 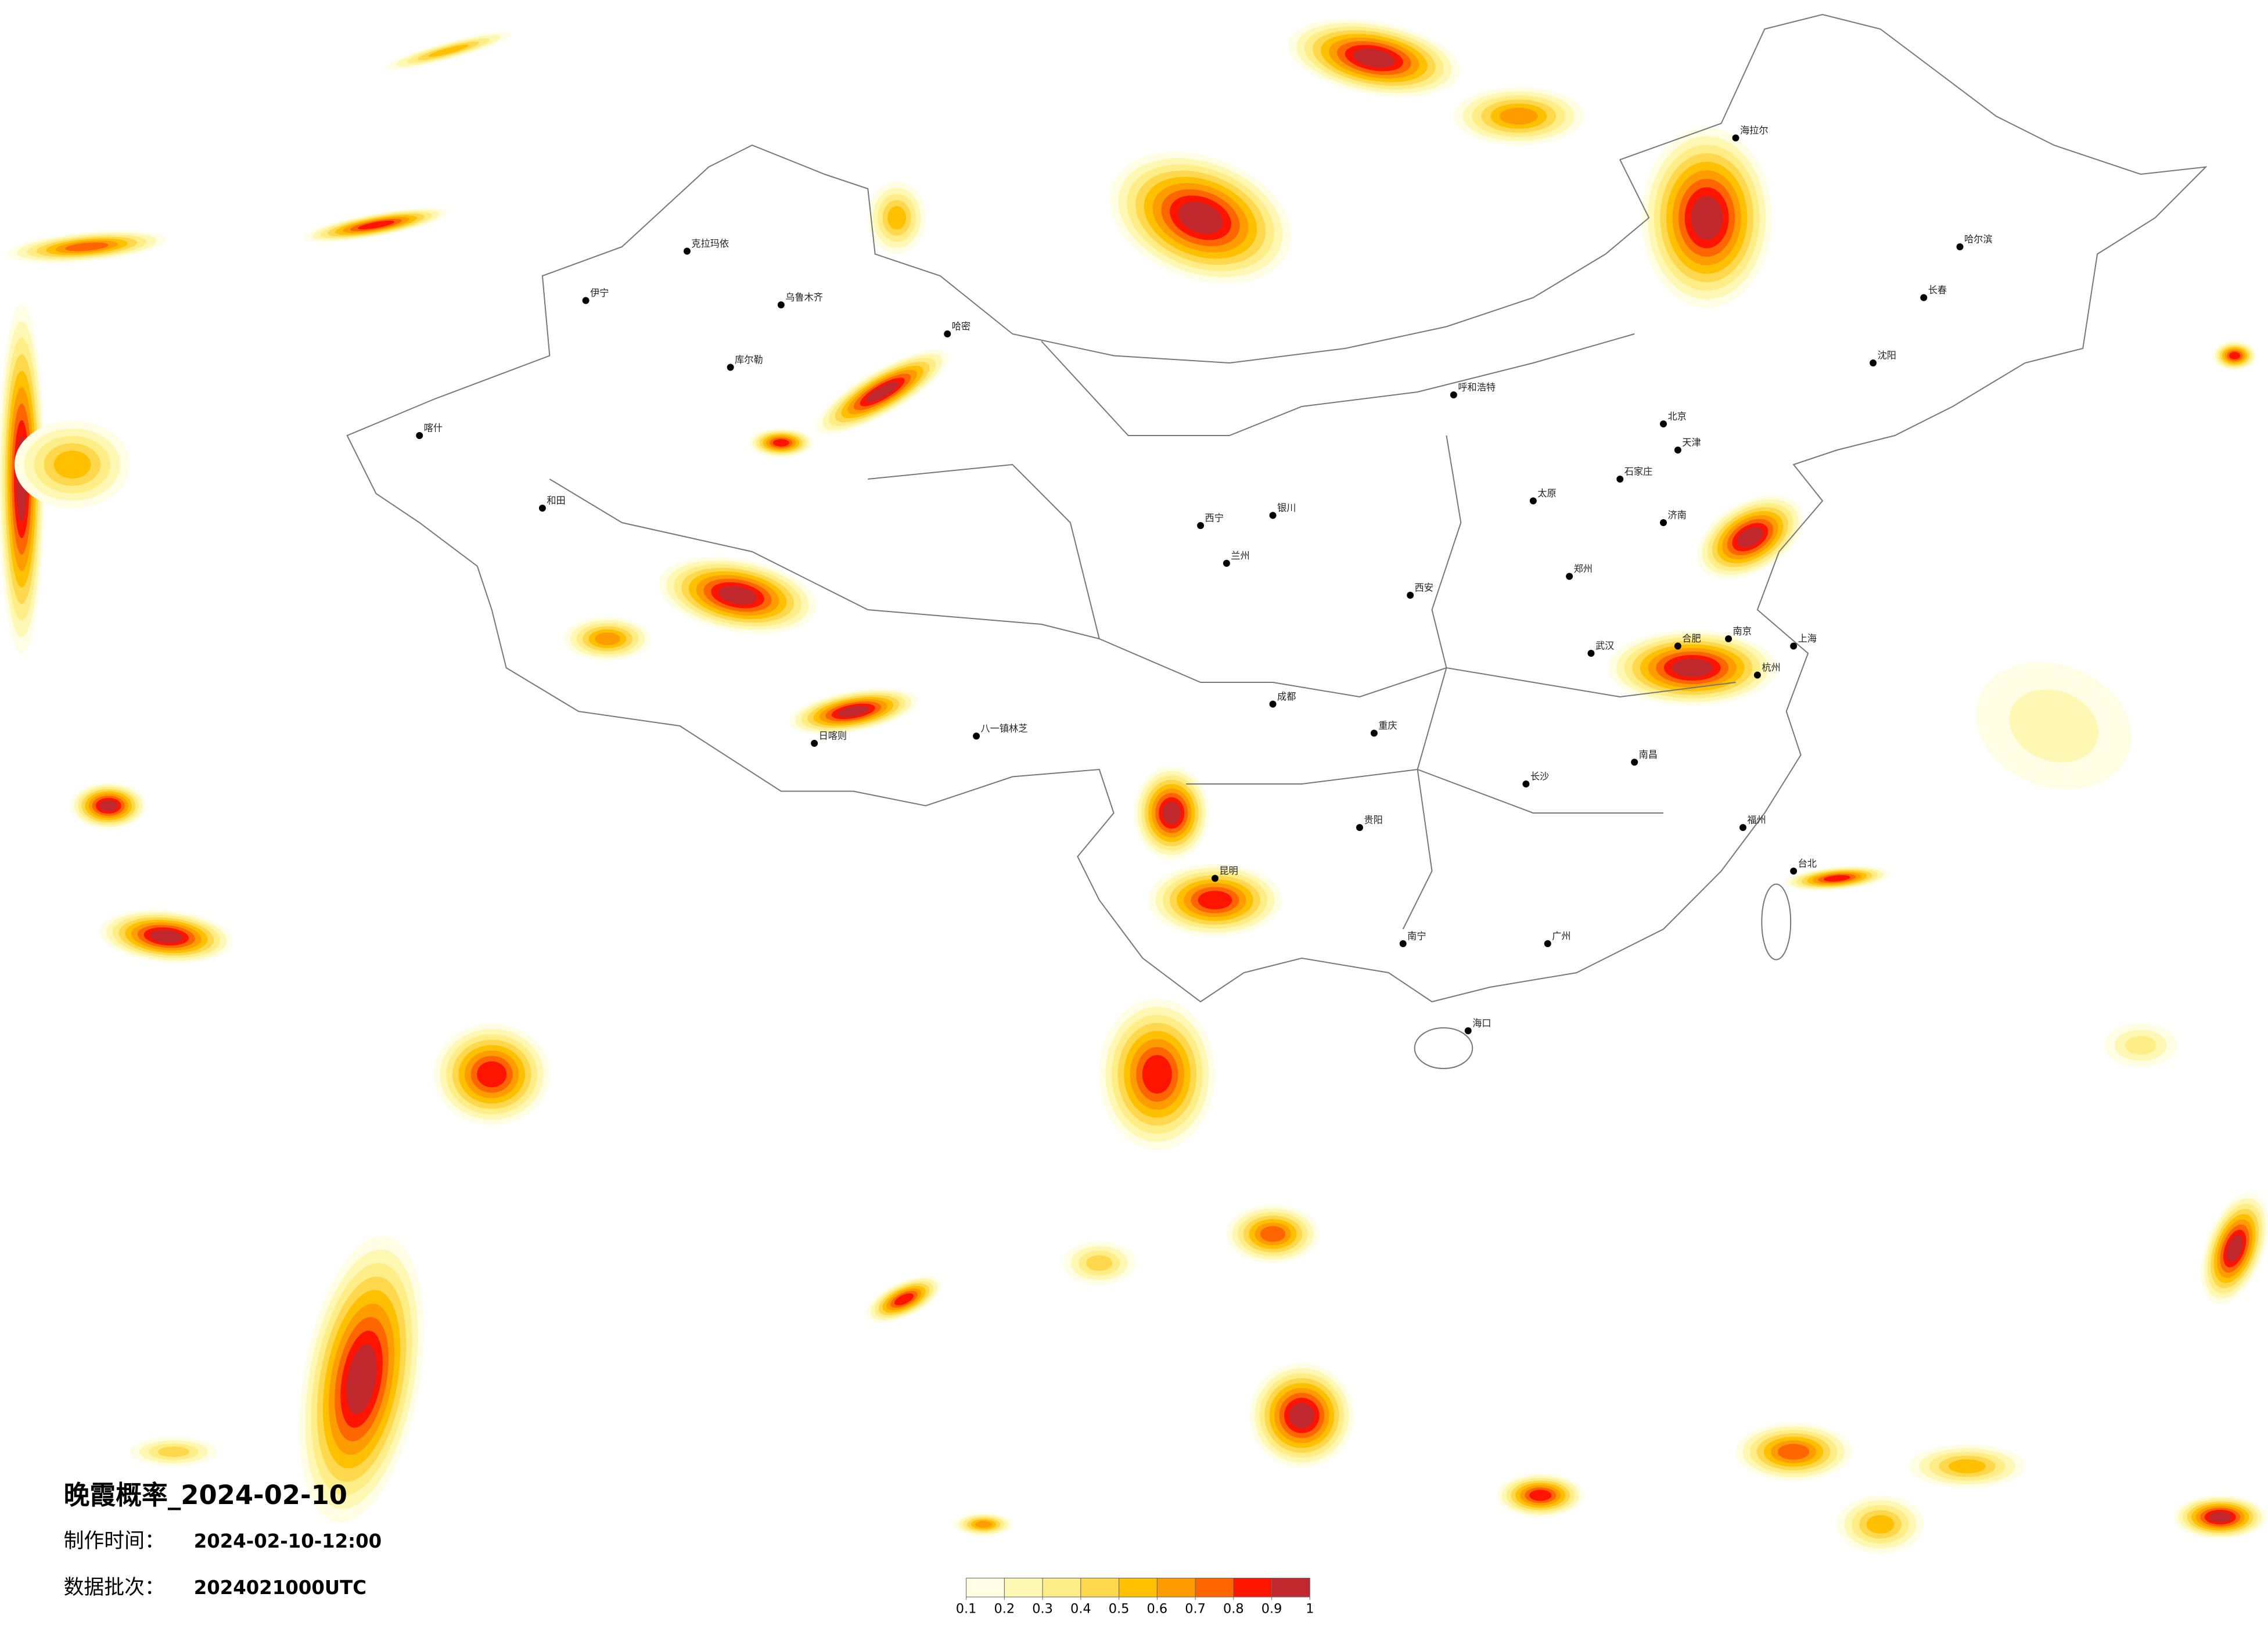 What do you see at coordinates (1481, 1022) in the screenshot?
I see `city-label: 海口` at bounding box center [1481, 1022].